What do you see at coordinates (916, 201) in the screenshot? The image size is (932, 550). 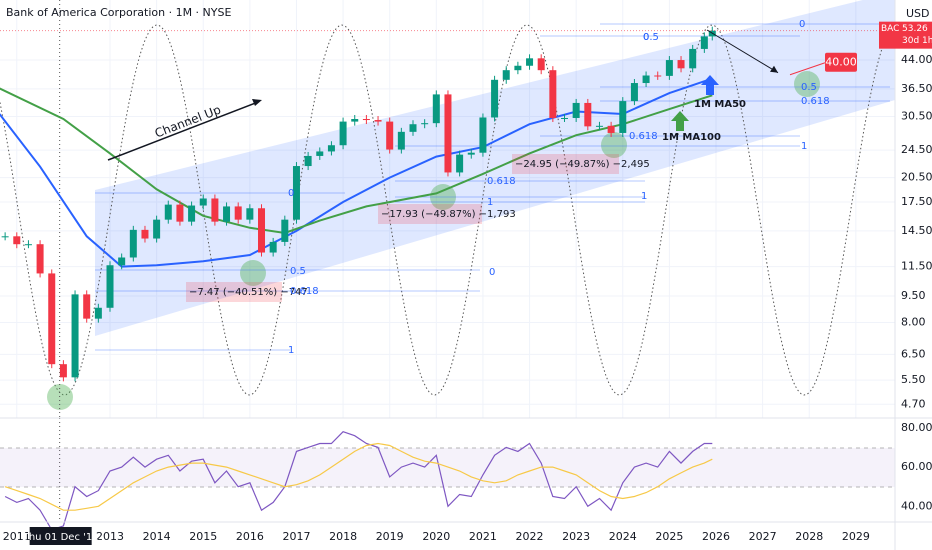 I see `y-tick-label: 17.50` at bounding box center [916, 201].